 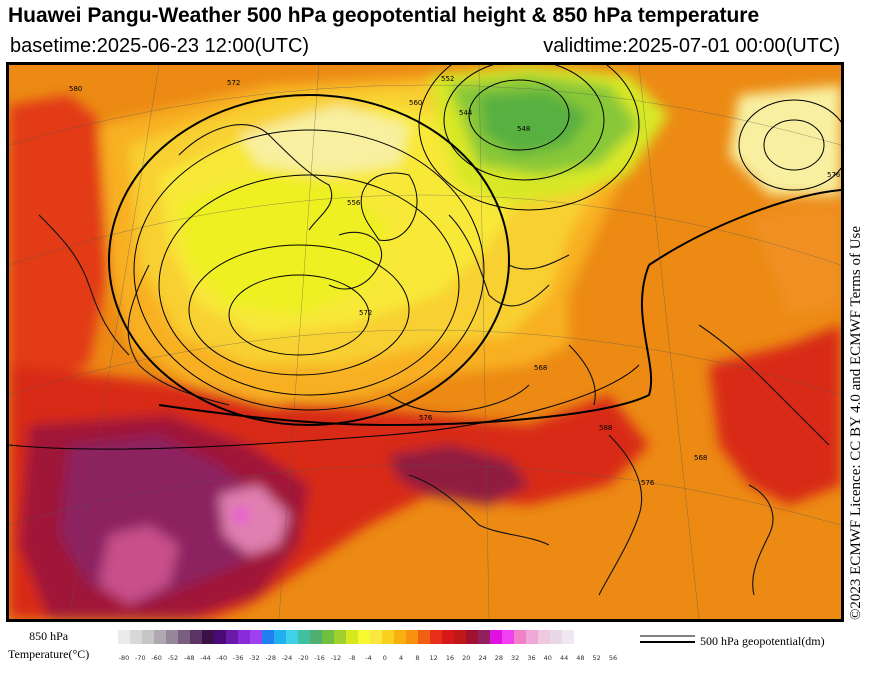 I want to click on validtime-label: validtime:2025-07-01 00:00(UTC), so click(x=691, y=46).